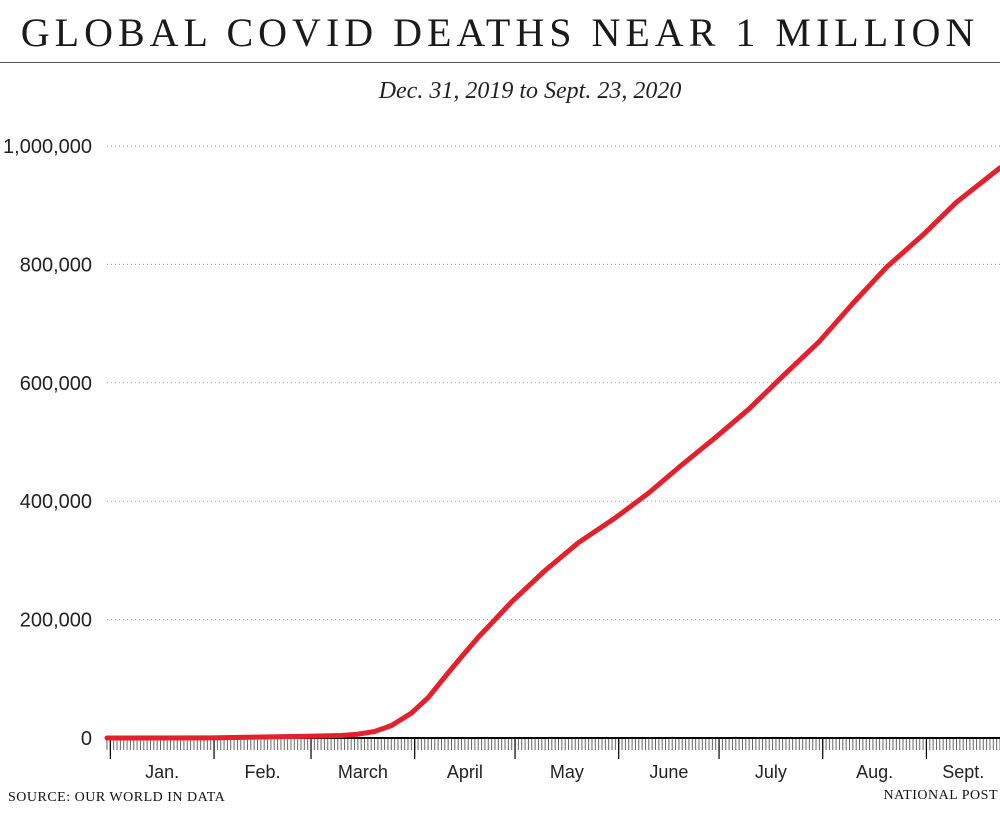 This screenshot has height=817, width=1000. Describe the element at coordinates (56, 502) in the screenshot. I see `y-tick-label: 400,000` at that location.